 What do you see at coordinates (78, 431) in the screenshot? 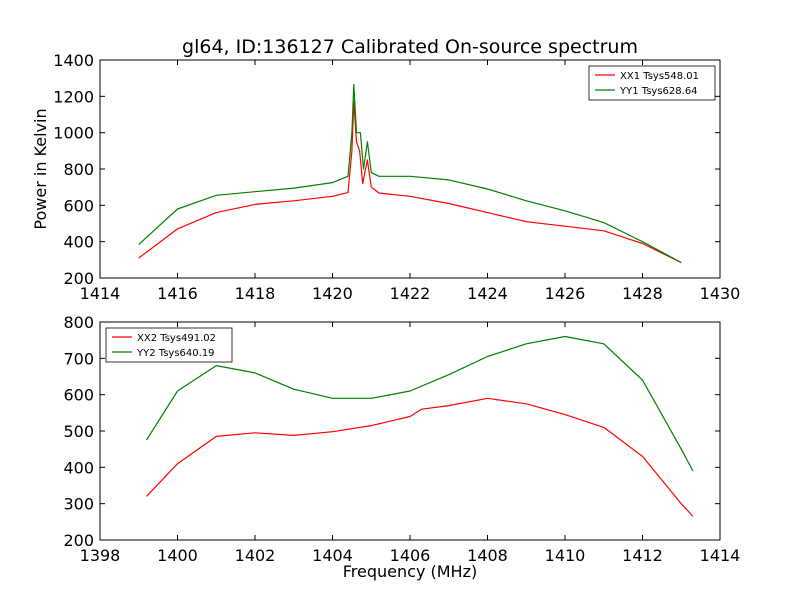
I see `bottom-y-tick-label: 500` at bounding box center [78, 431].